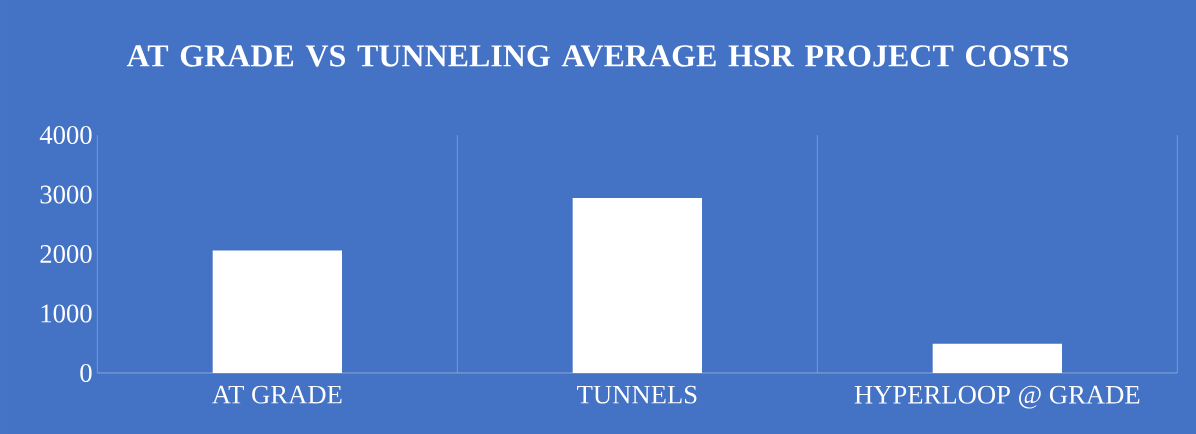 The image size is (1196, 434). I want to click on y-tick-label: 4000, so click(65, 135).